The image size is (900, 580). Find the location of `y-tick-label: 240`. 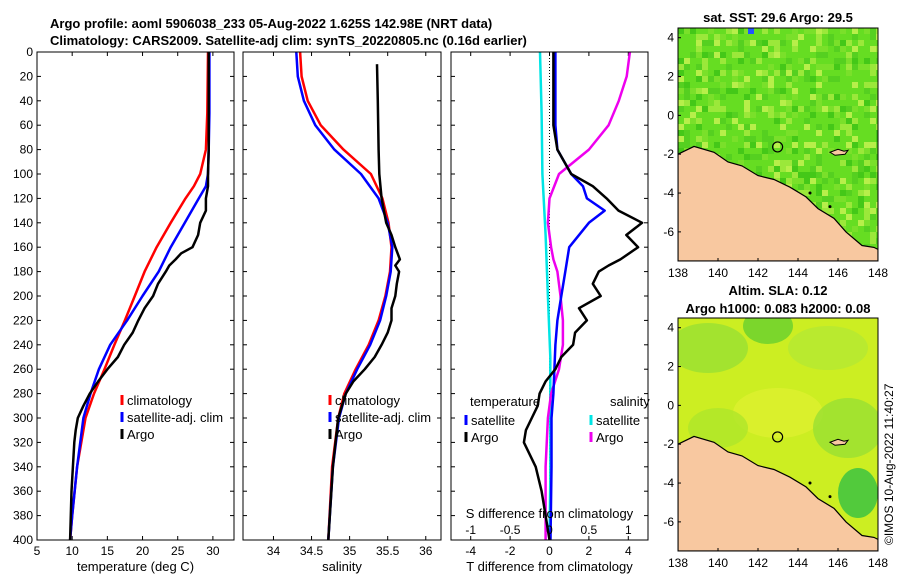

y-tick-label: 240 is located at coordinates (23, 345).